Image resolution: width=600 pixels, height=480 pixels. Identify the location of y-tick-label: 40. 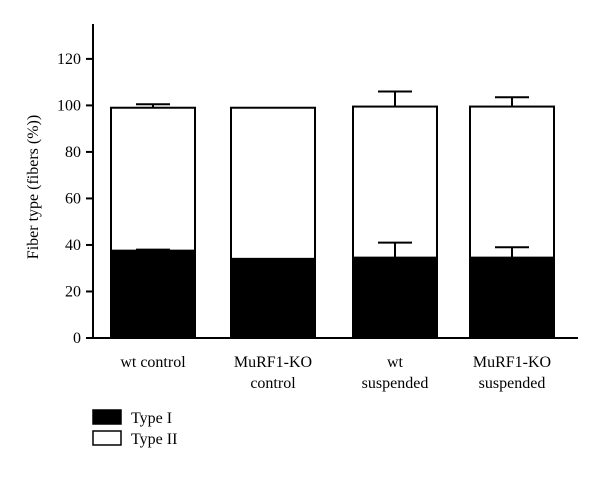
(73, 245).